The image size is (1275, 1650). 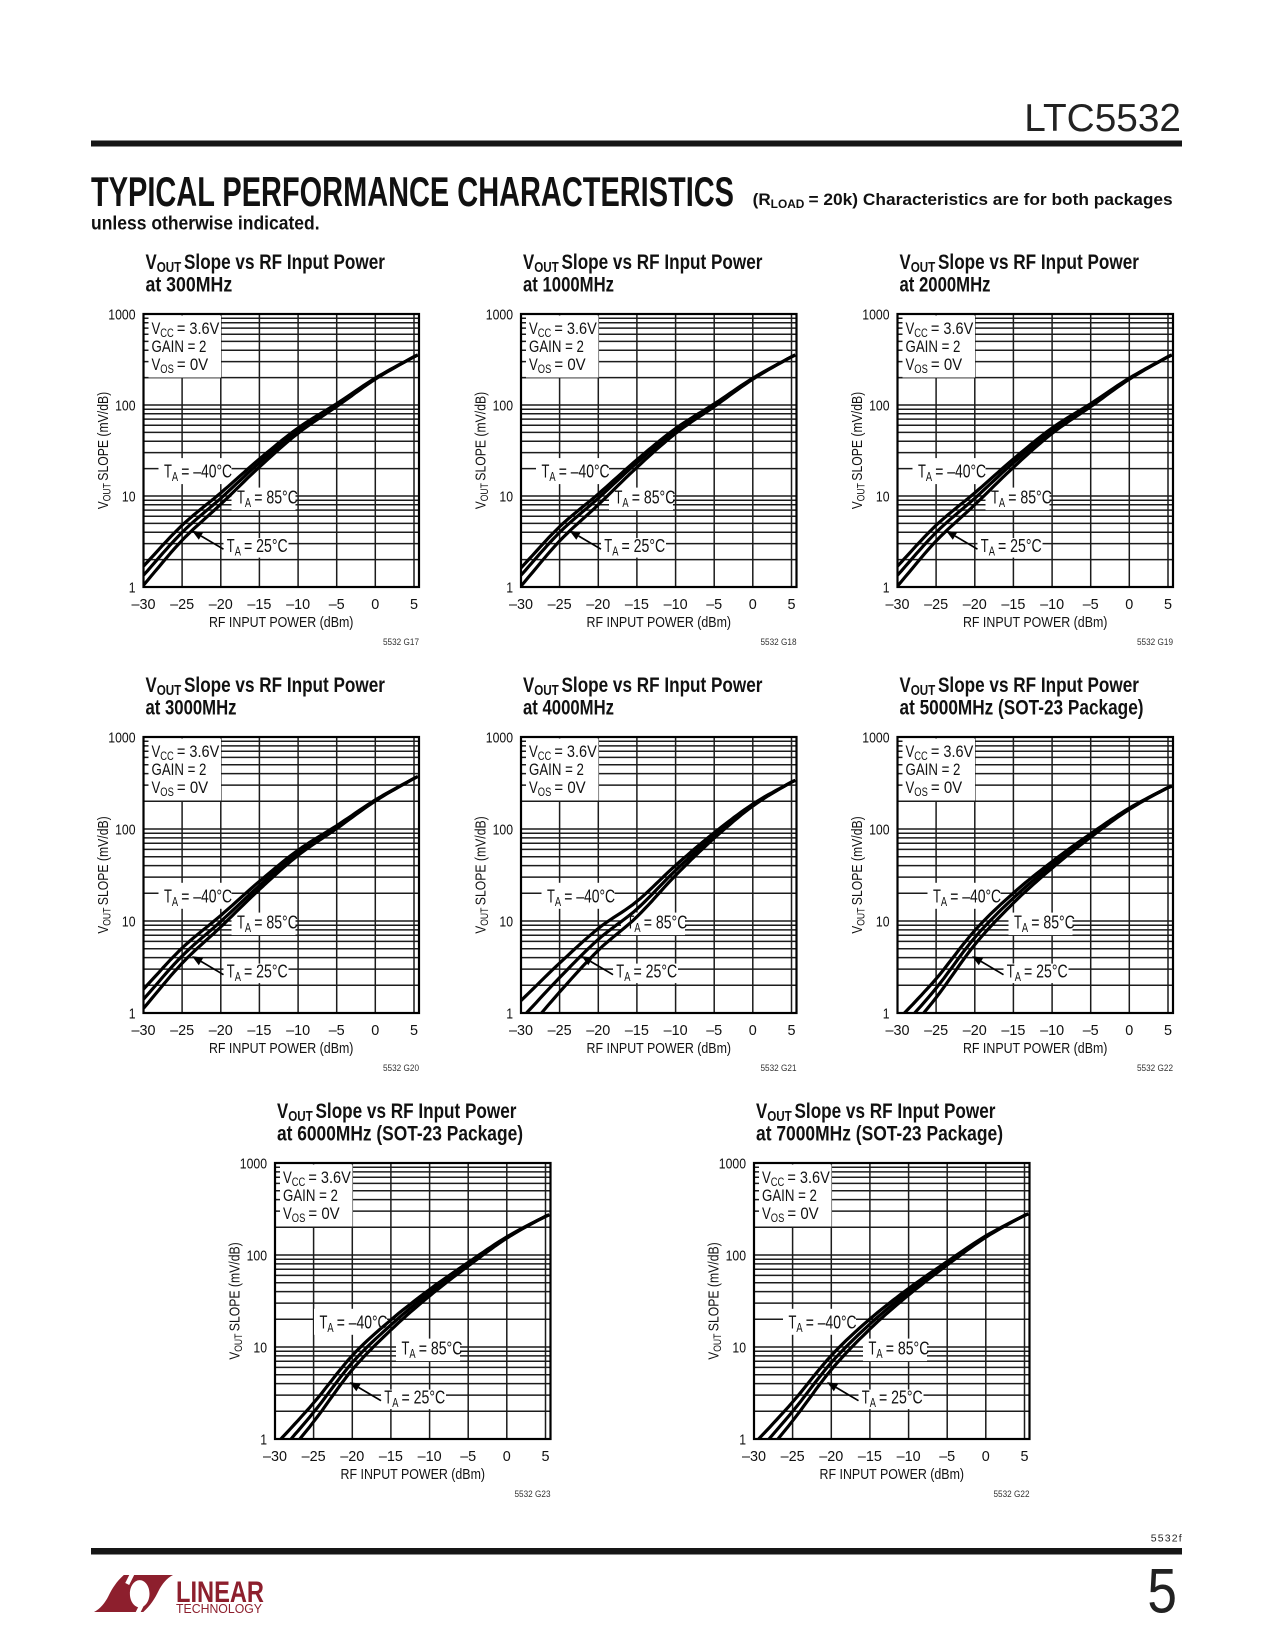 I want to click on svg-text: = 85°C, so click(x=1030, y=498).